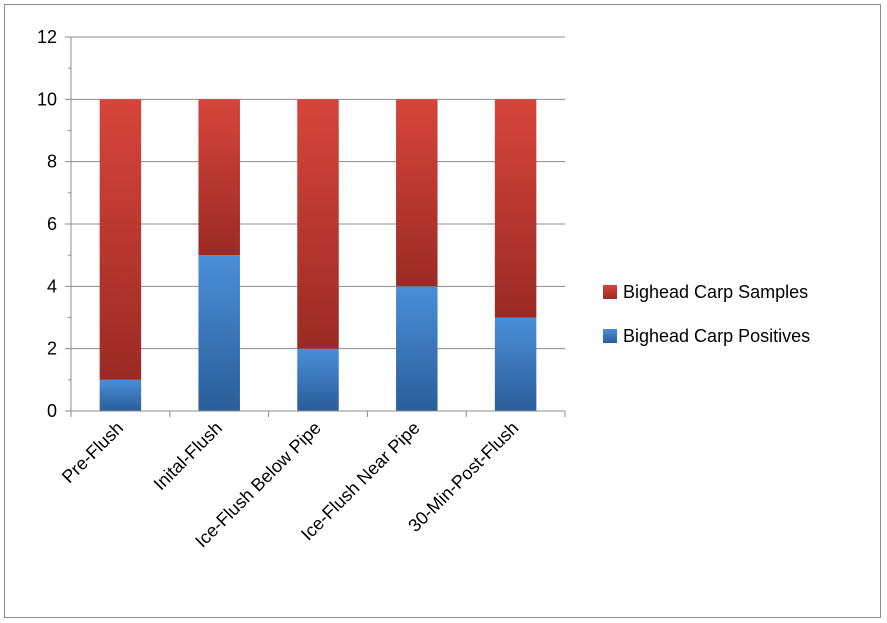  What do you see at coordinates (610, 292) in the screenshot?
I see `legend-swatch-samples` at bounding box center [610, 292].